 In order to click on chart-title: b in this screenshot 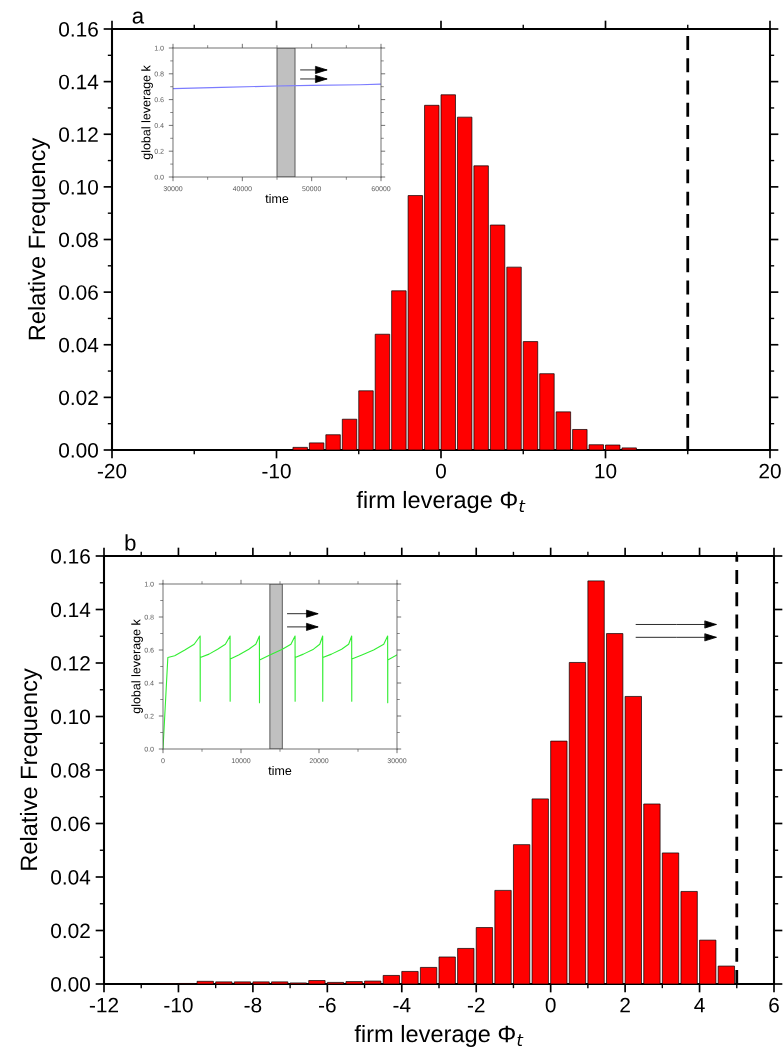, I will do `click(130, 542)`.